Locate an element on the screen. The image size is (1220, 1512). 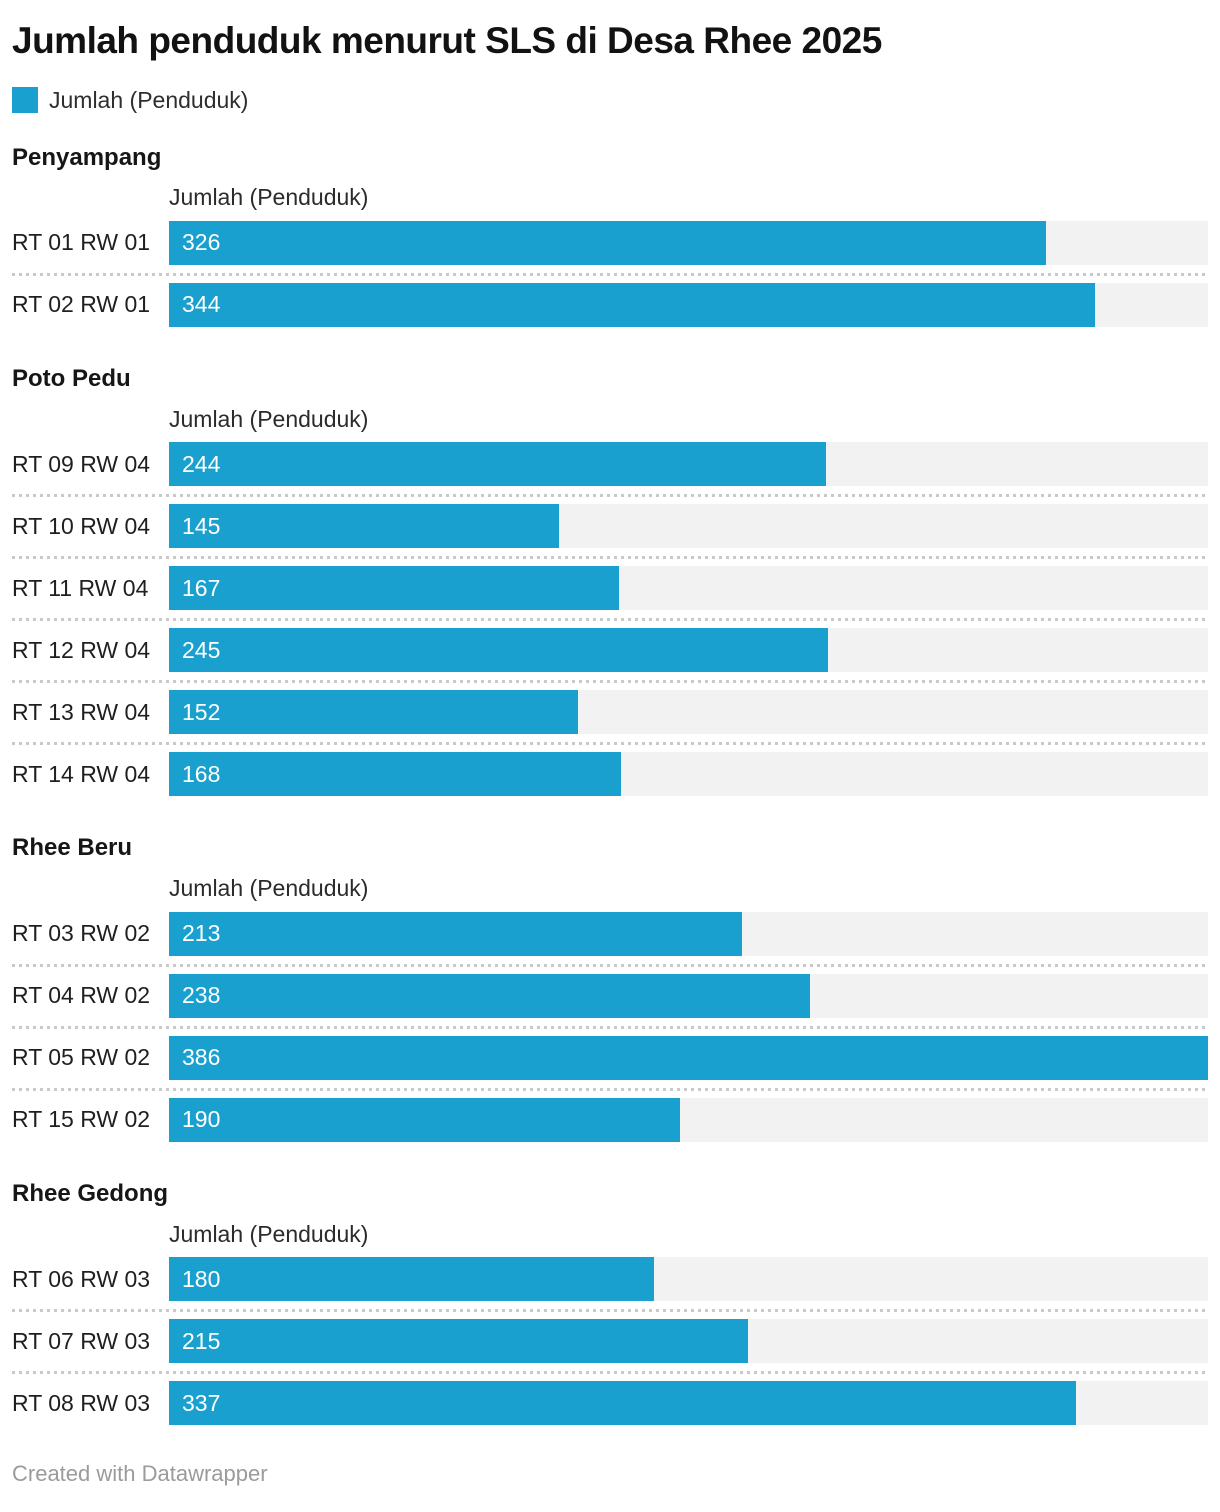
bar-row: RT 05 RW 02 386 is located at coordinates (610, 1052).